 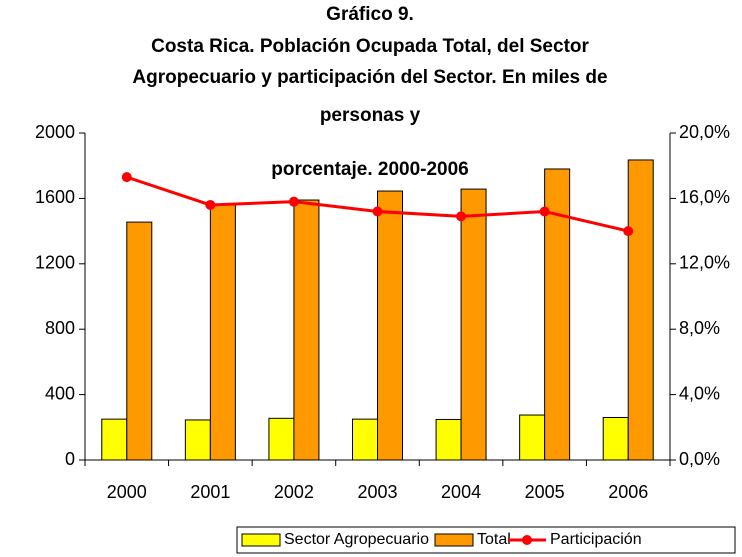 I want to click on y-tick-label: 800, so click(x=60, y=328).